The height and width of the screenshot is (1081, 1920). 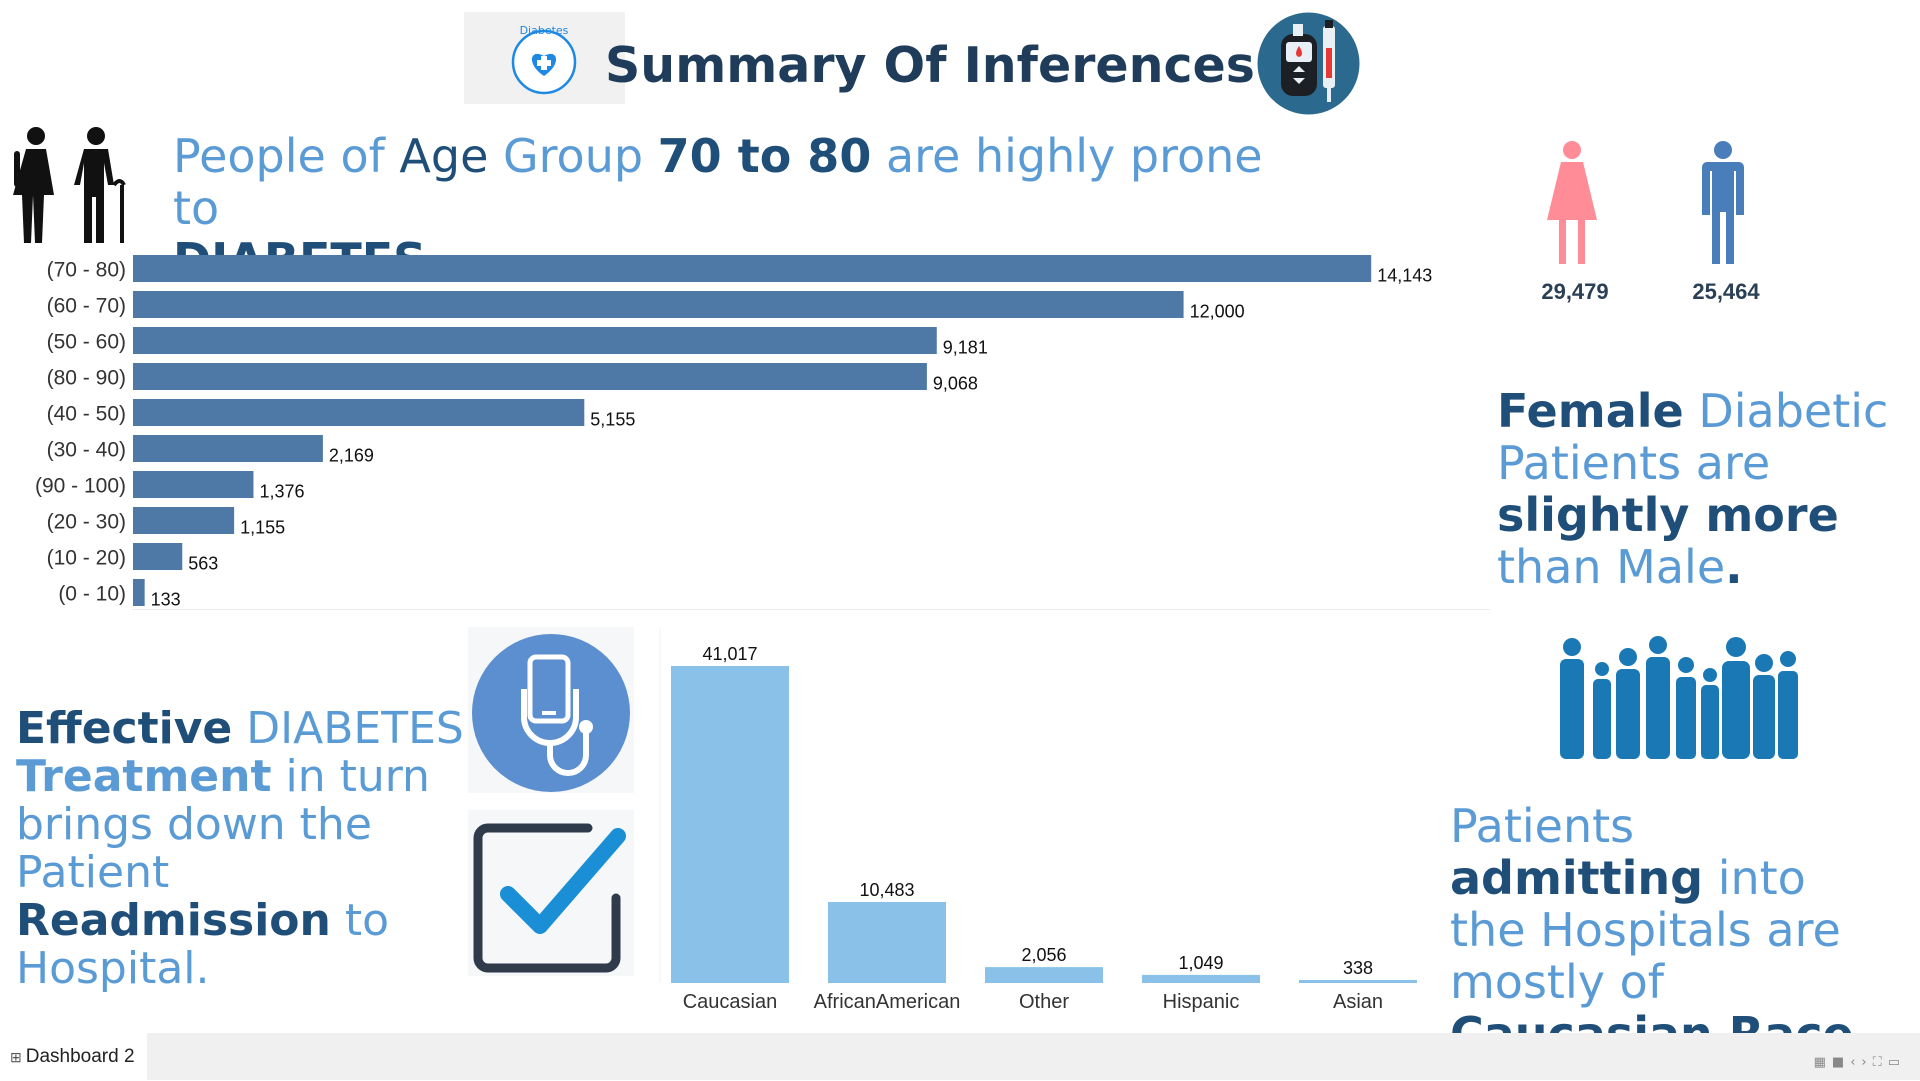 What do you see at coordinates (1358, 968) in the screenshot?
I see `race-bar-value-label: 338` at bounding box center [1358, 968].